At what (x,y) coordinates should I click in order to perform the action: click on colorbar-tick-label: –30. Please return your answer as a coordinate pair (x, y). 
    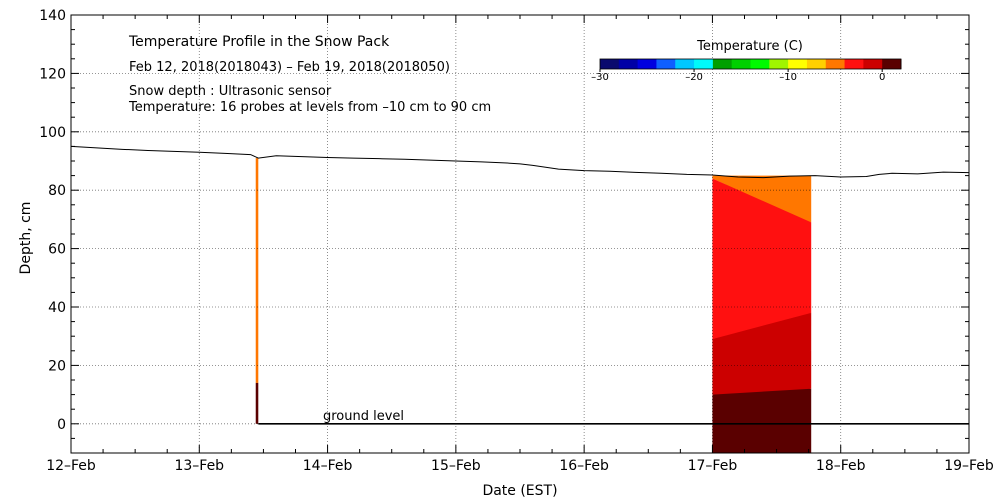
    Looking at the image, I should click on (600, 77).